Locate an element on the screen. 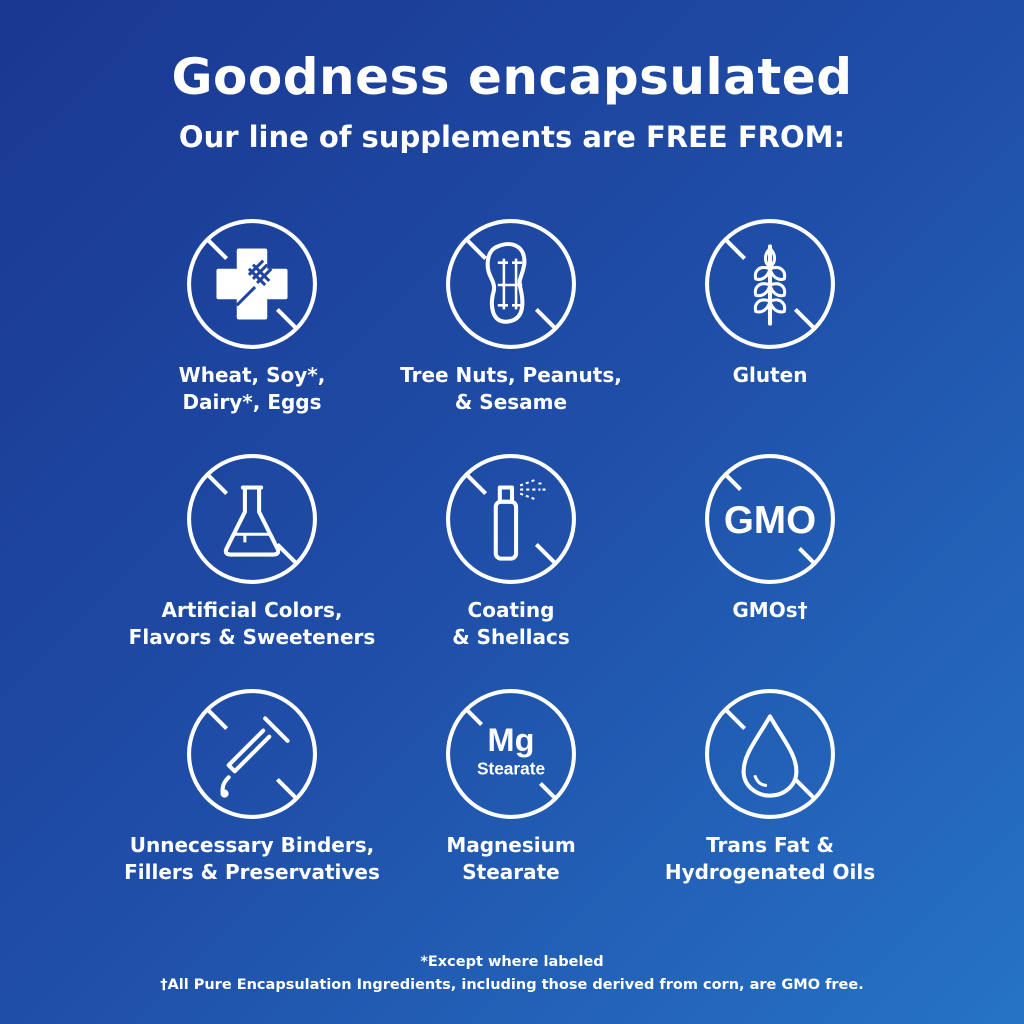 This screenshot has width=1024, height=1024. no-dropper-icon is located at coordinates (252, 754).